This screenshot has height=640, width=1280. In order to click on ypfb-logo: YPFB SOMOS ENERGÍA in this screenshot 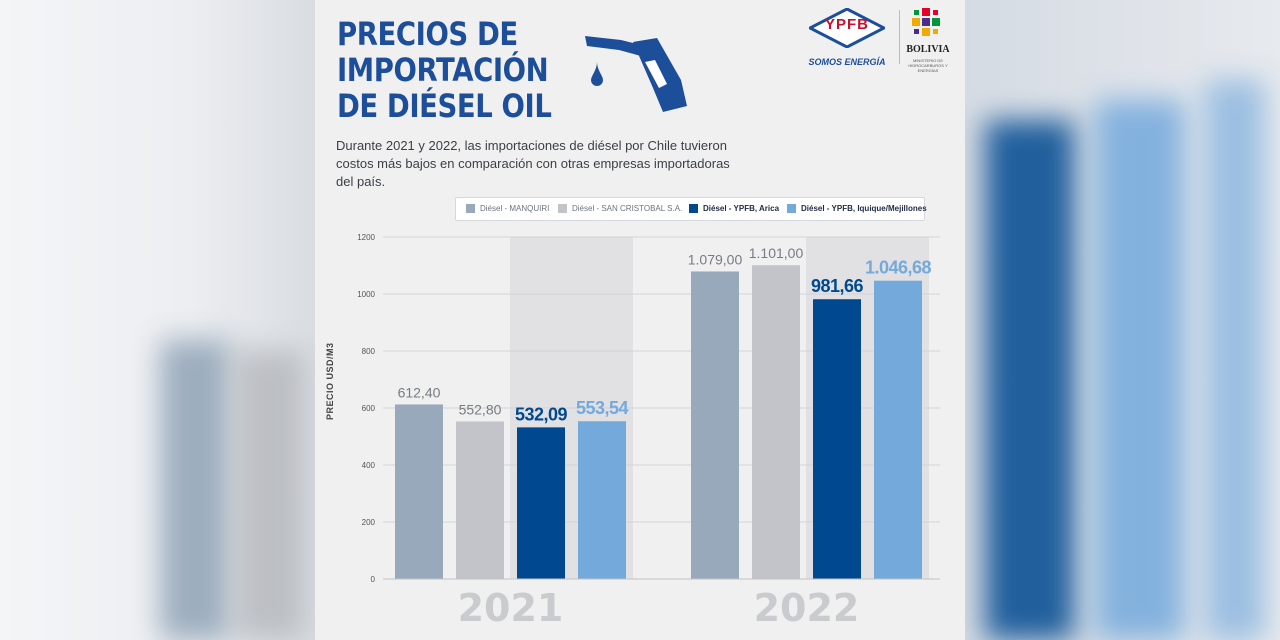, I will do `click(847, 39)`.